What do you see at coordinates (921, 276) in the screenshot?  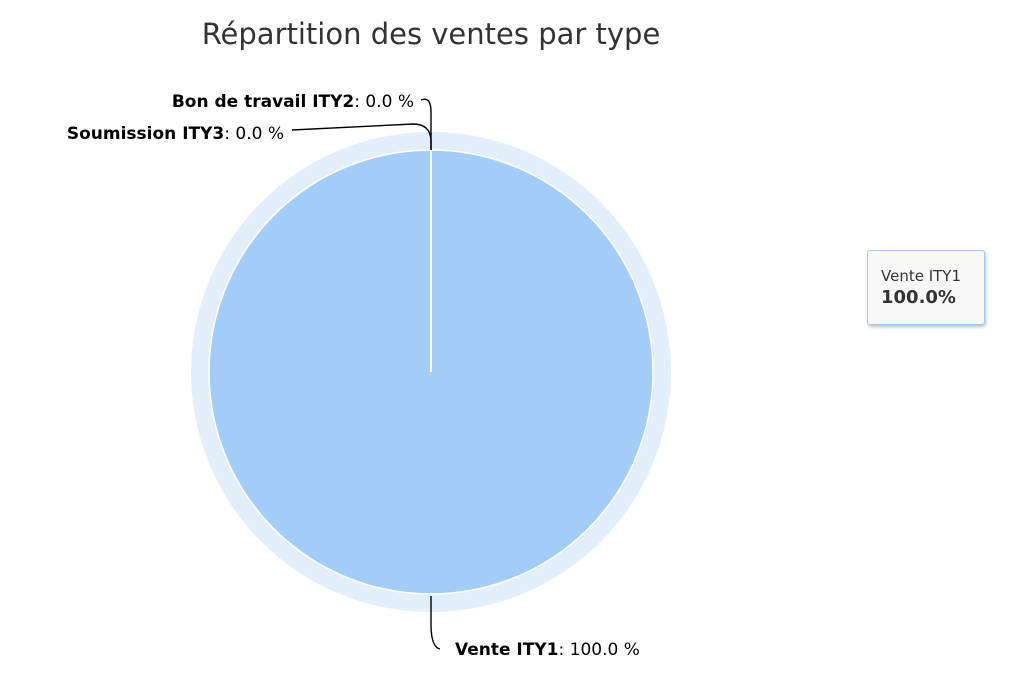 I see `tooltip-series-name: Vente ITY1` at bounding box center [921, 276].